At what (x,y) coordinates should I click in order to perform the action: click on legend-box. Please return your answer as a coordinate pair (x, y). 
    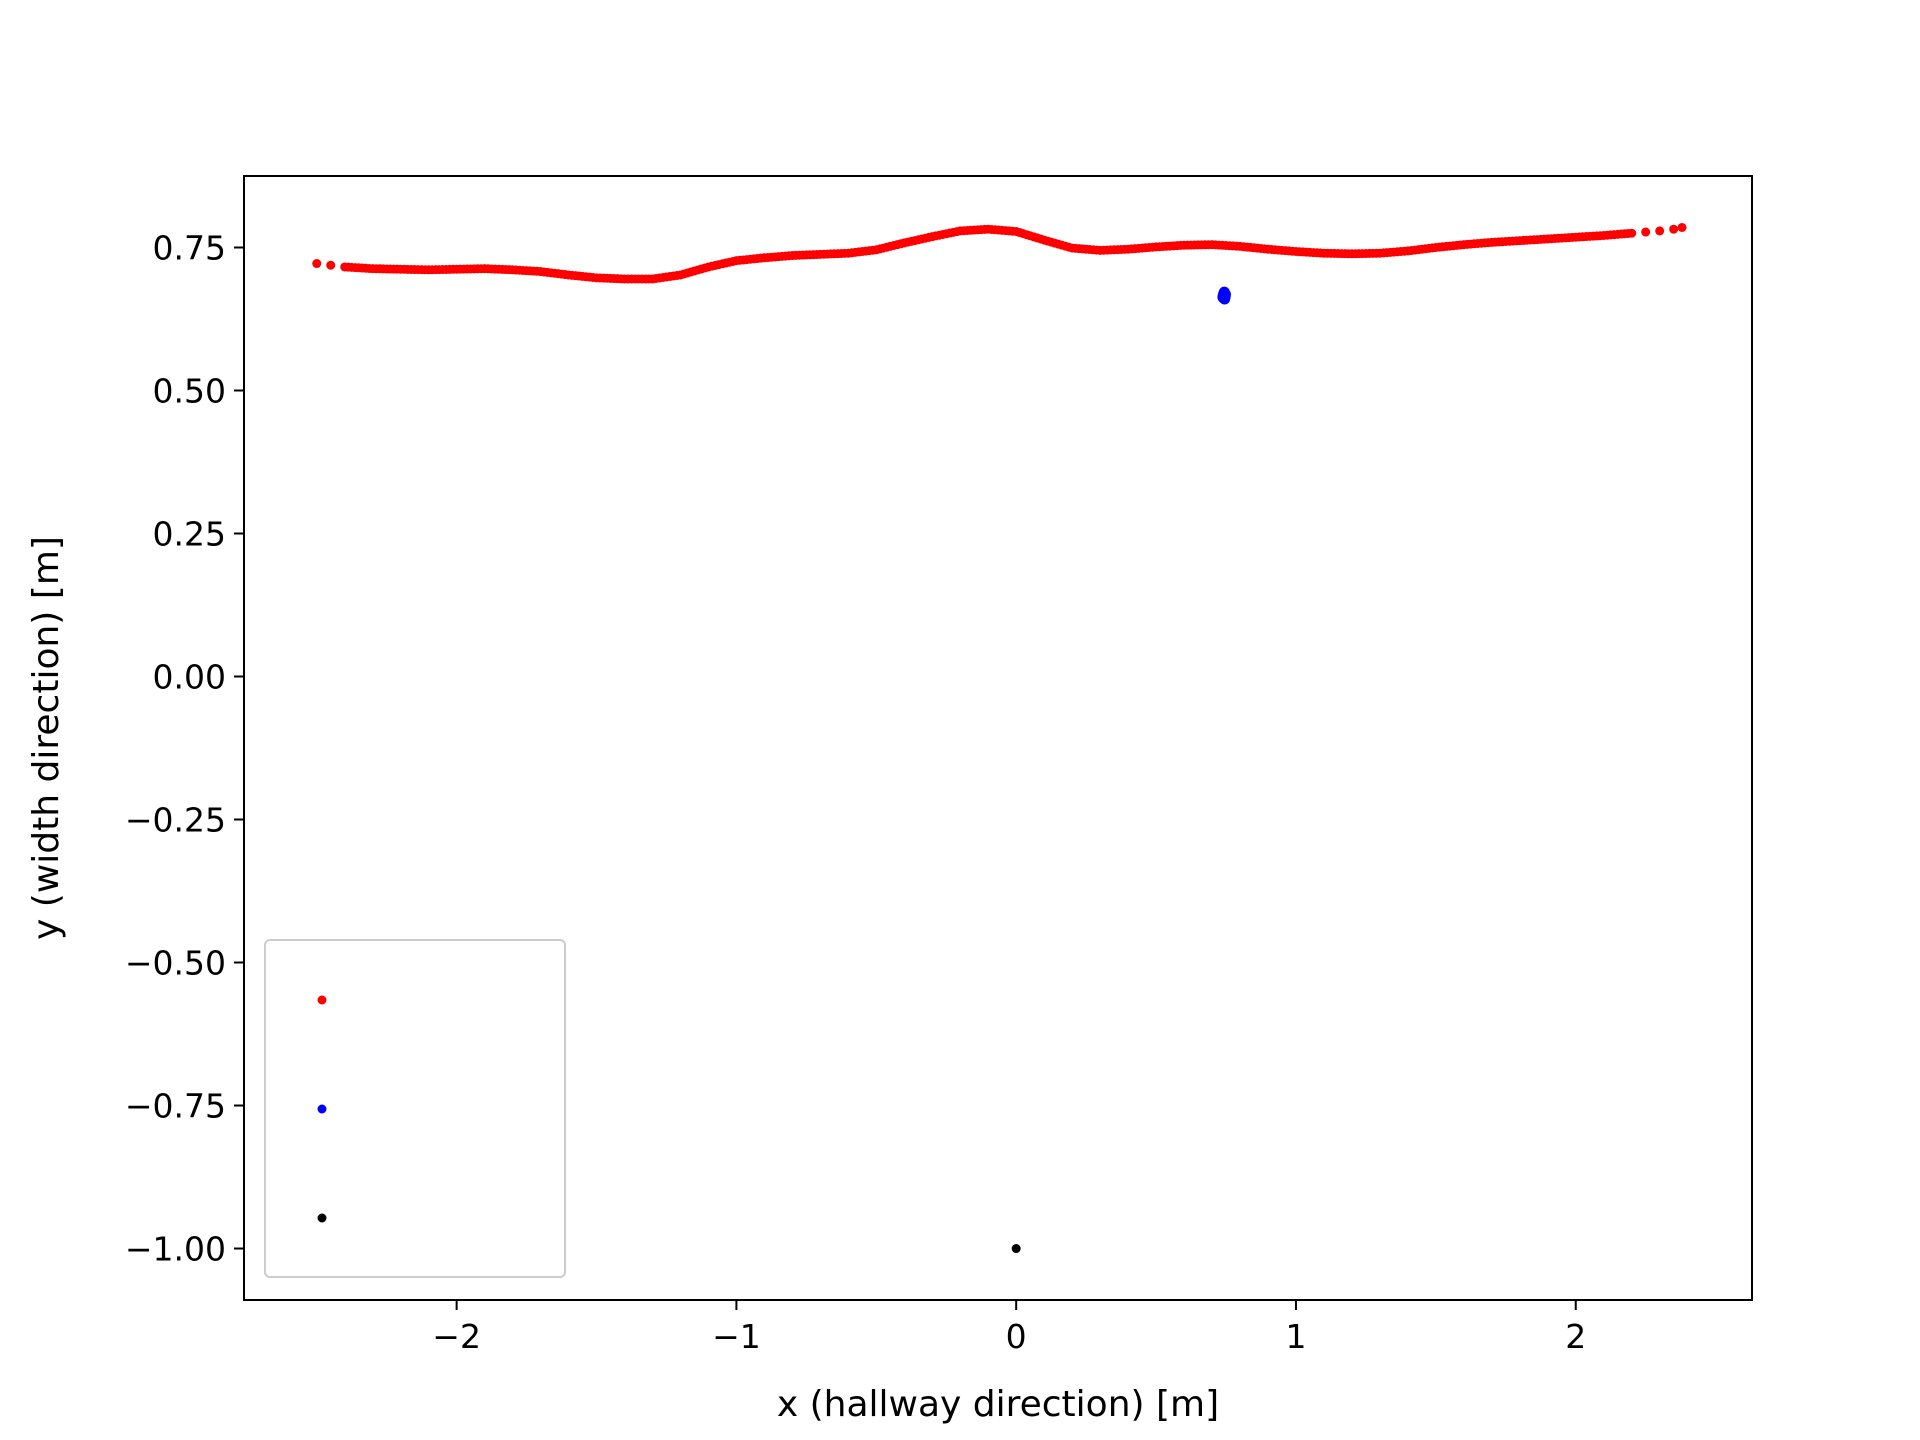
    Looking at the image, I should click on (415, 1108).